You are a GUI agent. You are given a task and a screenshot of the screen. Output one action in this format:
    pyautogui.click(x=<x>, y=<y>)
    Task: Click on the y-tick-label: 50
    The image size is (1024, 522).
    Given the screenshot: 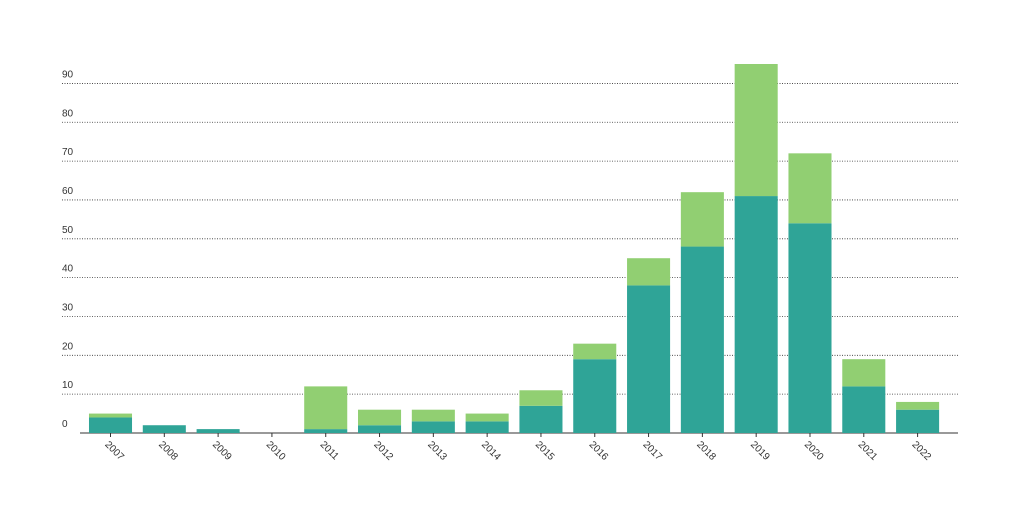 What is the action you would take?
    pyautogui.click(x=68, y=230)
    